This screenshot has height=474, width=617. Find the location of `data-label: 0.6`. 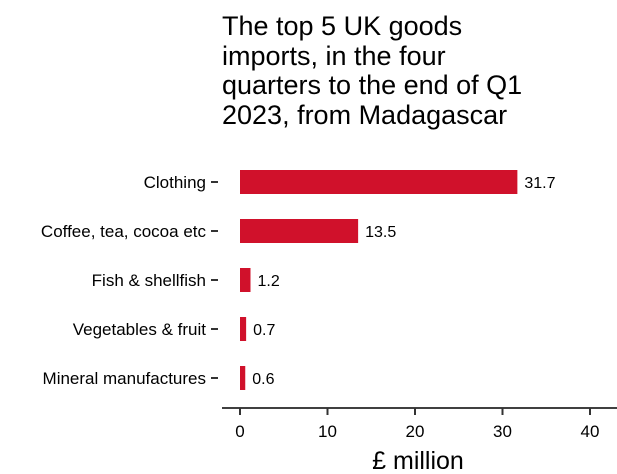

data-label: 0.6 is located at coordinates (263, 379).